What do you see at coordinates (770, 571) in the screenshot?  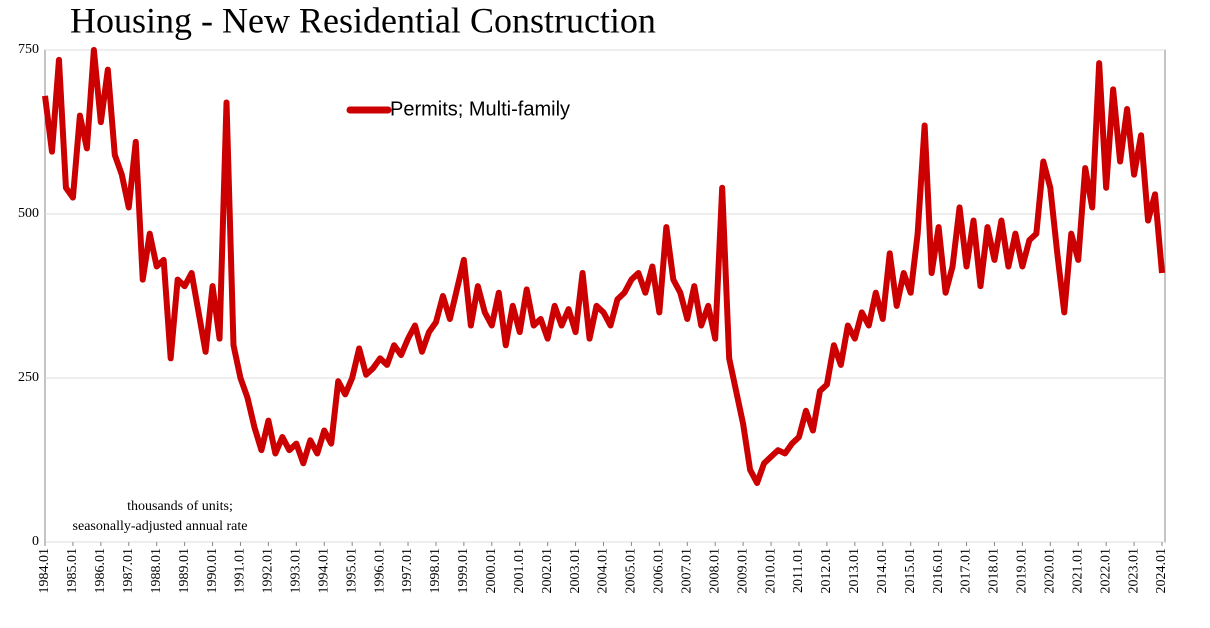 I see `x-tick-label: 2010.01` at bounding box center [770, 571].